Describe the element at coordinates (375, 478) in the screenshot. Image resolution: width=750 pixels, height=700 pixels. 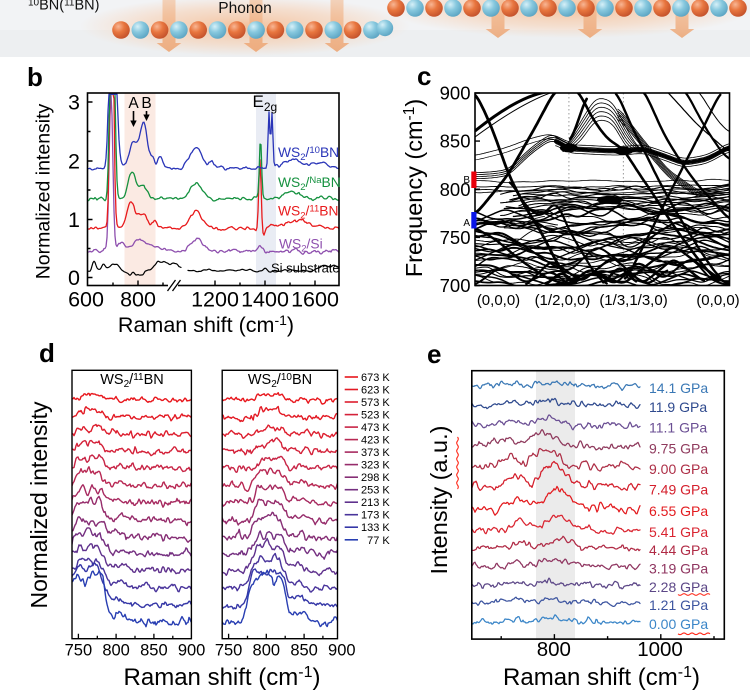
I see `svg-text: 298 K` at that location.